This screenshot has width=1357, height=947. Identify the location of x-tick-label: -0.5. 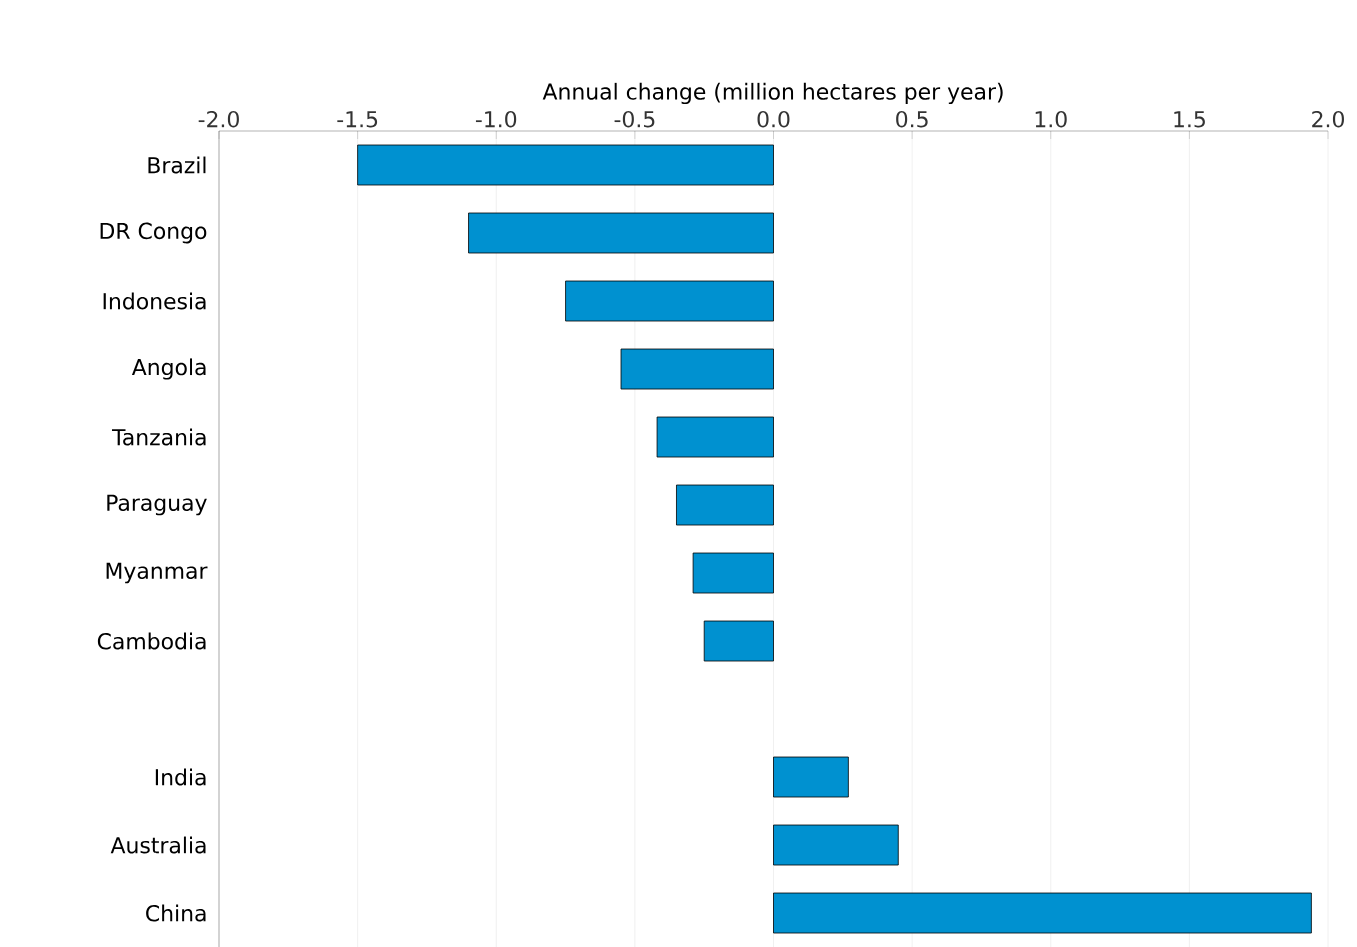
(634, 119).